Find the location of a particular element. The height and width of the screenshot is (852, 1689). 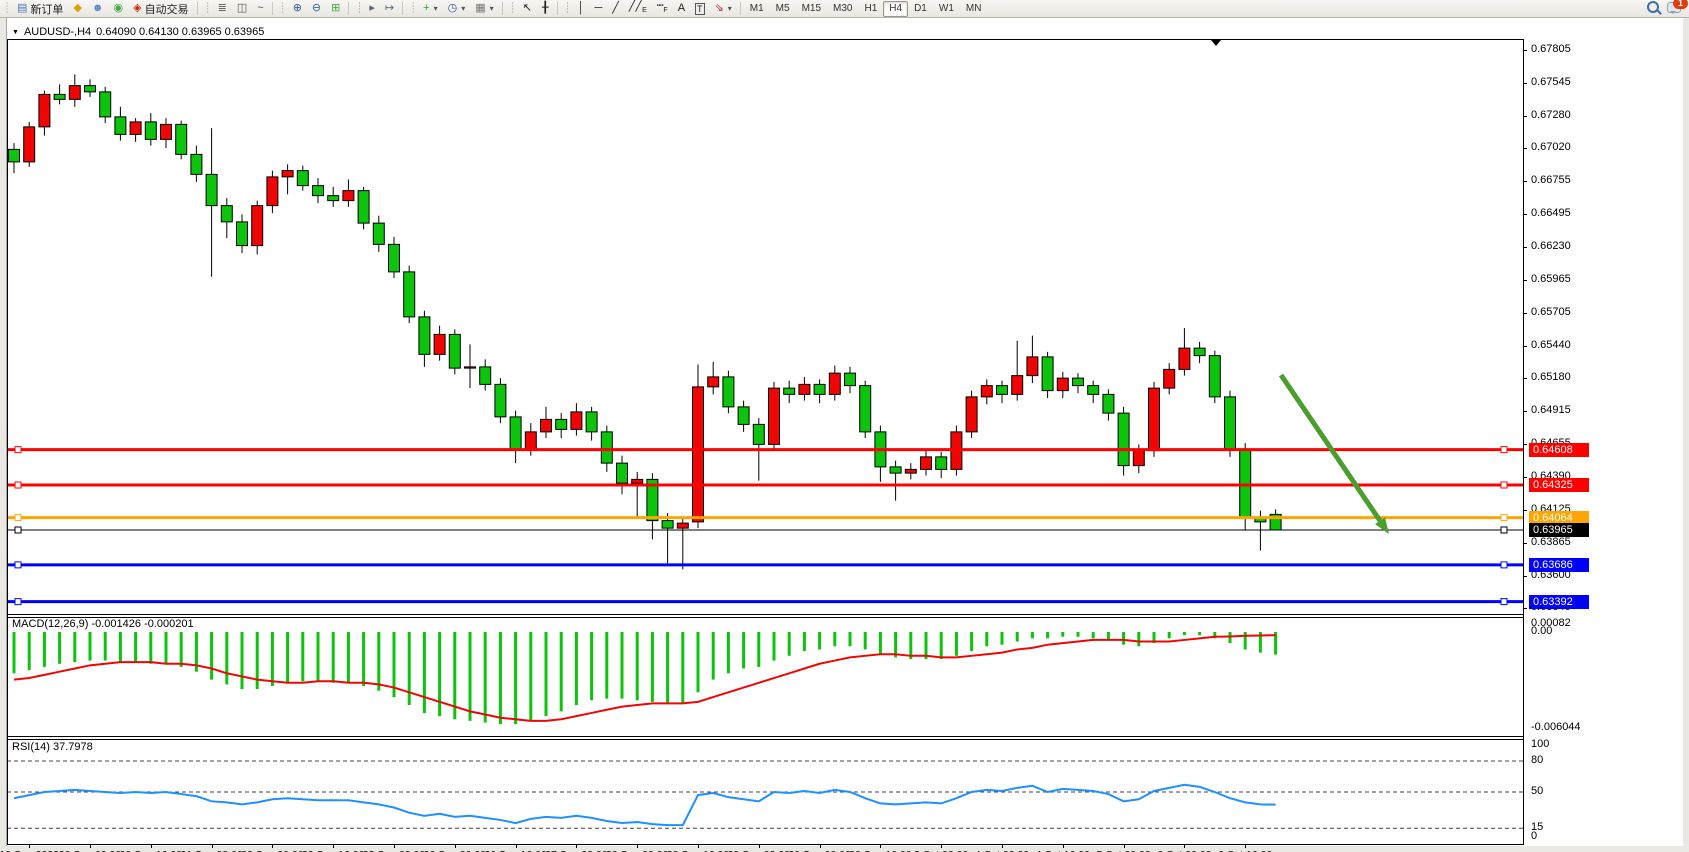

alerts-icon: ◉ is located at coordinates (118, 8).